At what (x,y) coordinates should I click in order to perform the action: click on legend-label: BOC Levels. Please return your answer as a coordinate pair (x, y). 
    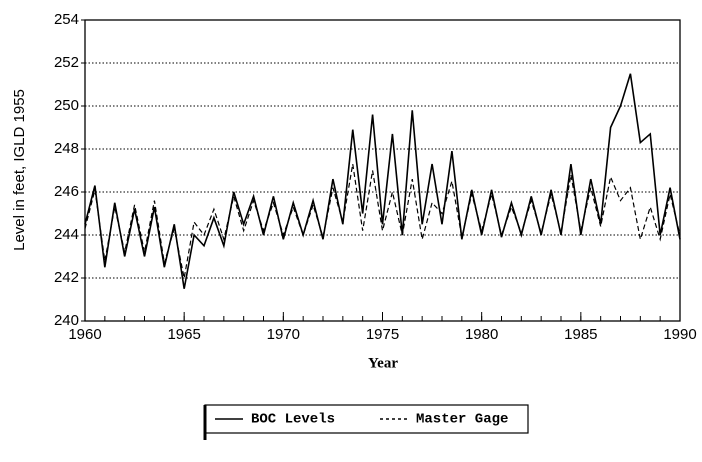
    Looking at the image, I should click on (293, 420).